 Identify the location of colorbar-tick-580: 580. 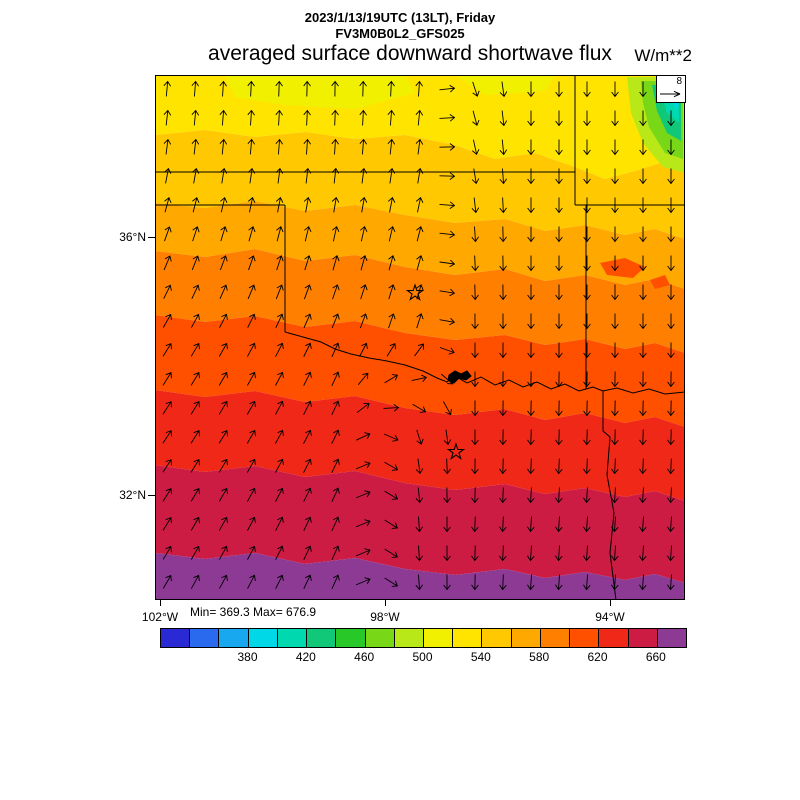
(539, 657).